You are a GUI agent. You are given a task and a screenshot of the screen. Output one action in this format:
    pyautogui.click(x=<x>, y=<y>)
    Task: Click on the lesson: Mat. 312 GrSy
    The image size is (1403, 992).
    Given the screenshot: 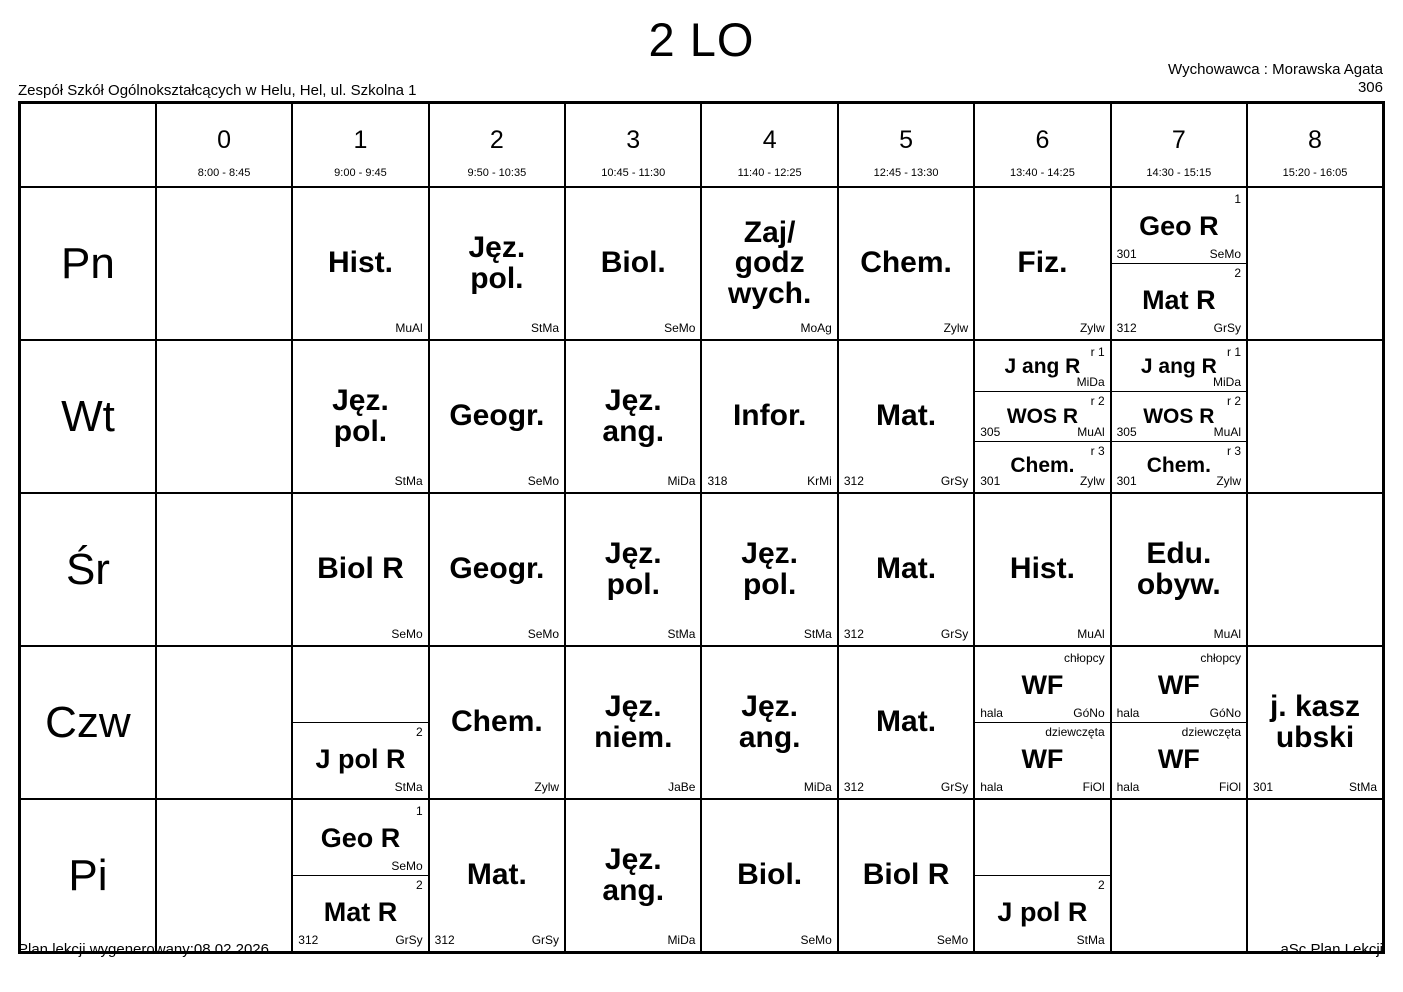 What is the action you would take?
    pyautogui.click(x=906, y=722)
    